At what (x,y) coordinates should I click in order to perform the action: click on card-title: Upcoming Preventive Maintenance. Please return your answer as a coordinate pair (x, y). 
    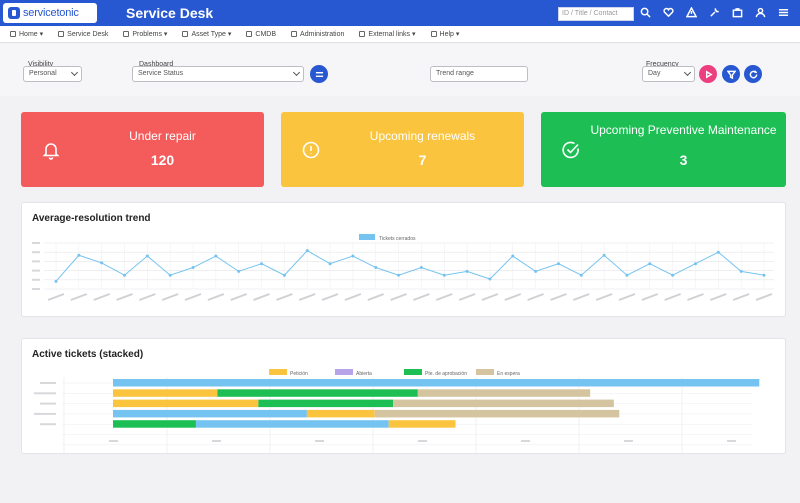
    Looking at the image, I should click on (683, 130).